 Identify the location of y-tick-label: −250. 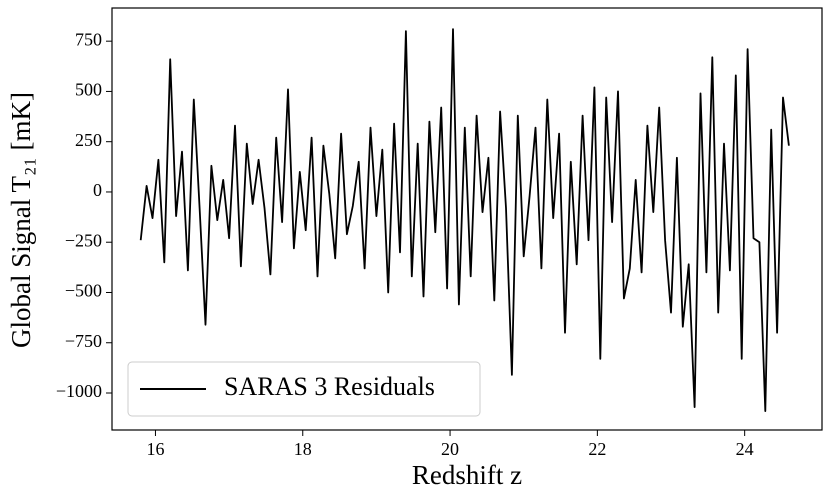
(83, 240).